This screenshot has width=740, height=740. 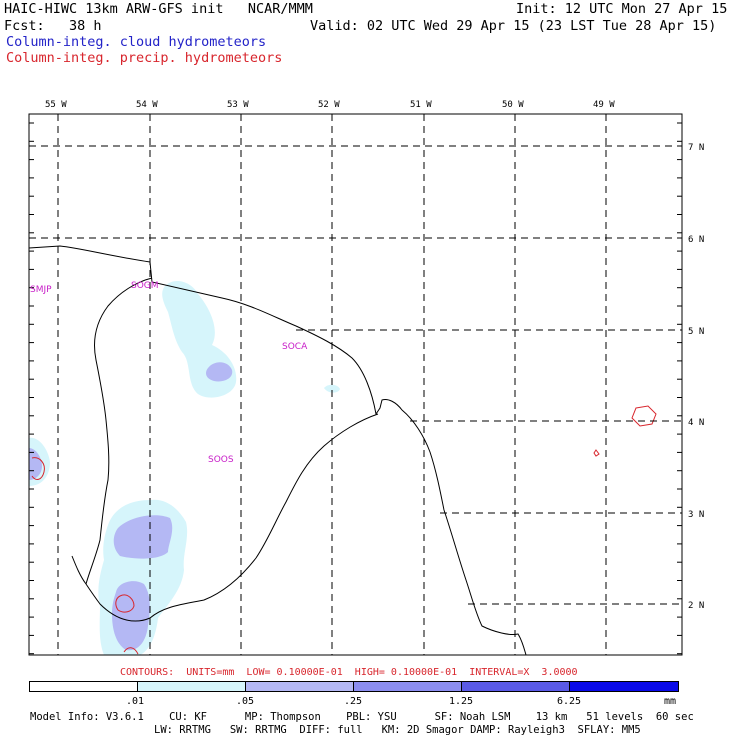 I want to click on precip-contour-south, so click(x=125, y=603).